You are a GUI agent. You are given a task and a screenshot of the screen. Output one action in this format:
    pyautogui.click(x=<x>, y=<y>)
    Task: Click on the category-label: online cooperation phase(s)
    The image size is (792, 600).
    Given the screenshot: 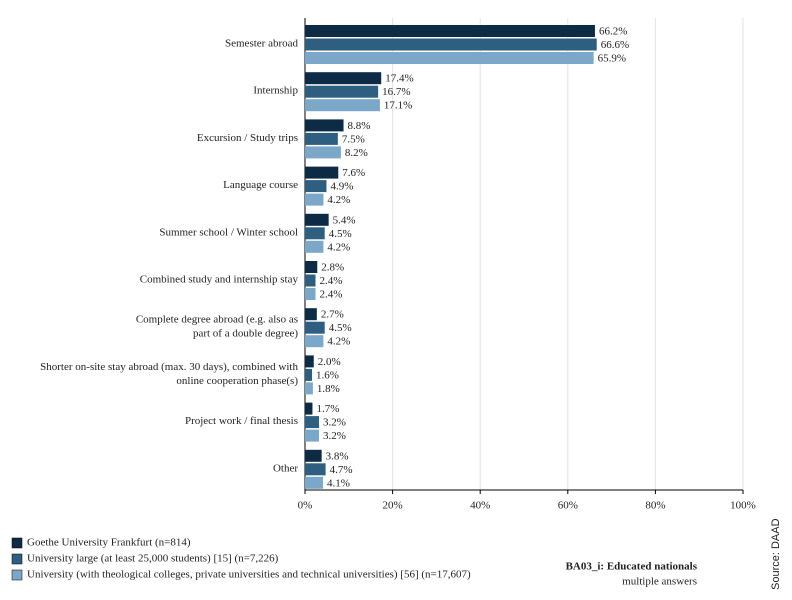 What is the action you would take?
    pyautogui.click(x=237, y=381)
    